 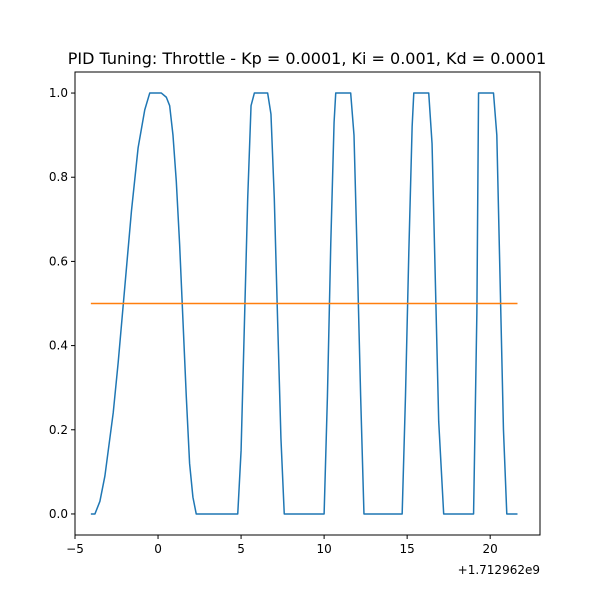 What do you see at coordinates (241, 549) in the screenshot?
I see `x-tick-label: 5` at bounding box center [241, 549].